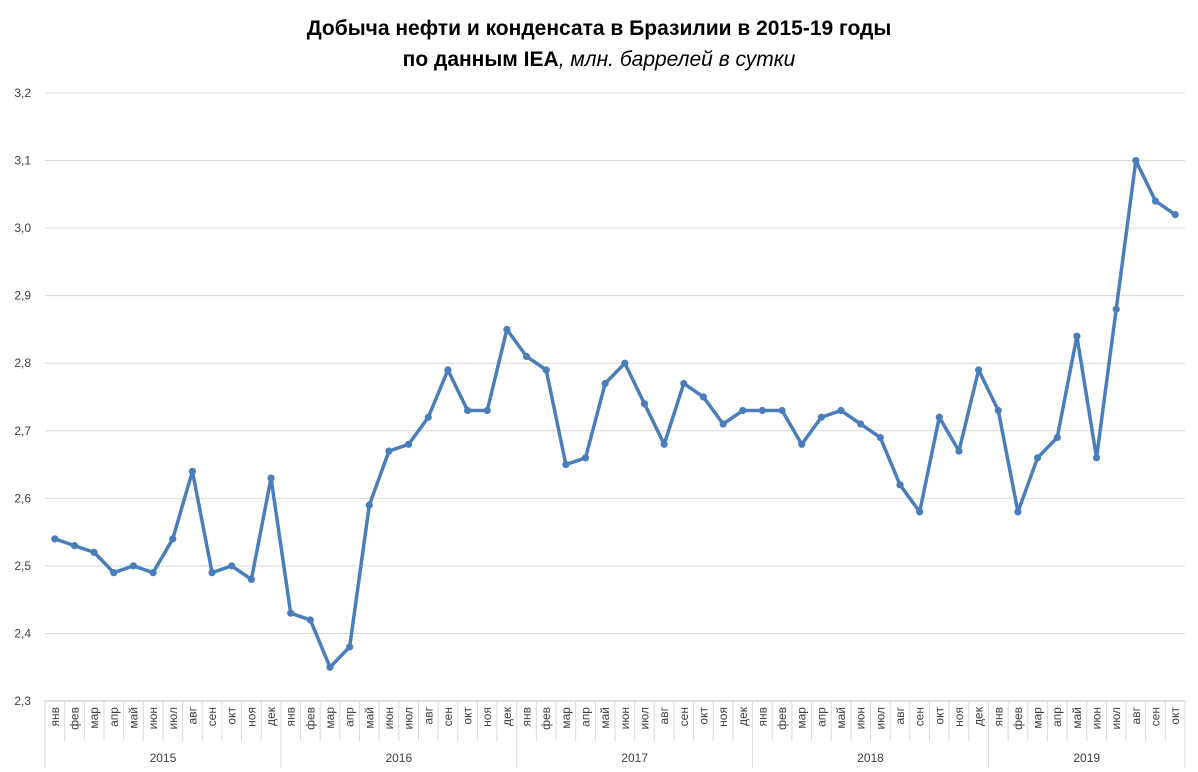 This screenshot has width=1198, height=772. Describe the element at coordinates (22, 701) in the screenshot. I see `y-tick-label: 2,3` at that location.